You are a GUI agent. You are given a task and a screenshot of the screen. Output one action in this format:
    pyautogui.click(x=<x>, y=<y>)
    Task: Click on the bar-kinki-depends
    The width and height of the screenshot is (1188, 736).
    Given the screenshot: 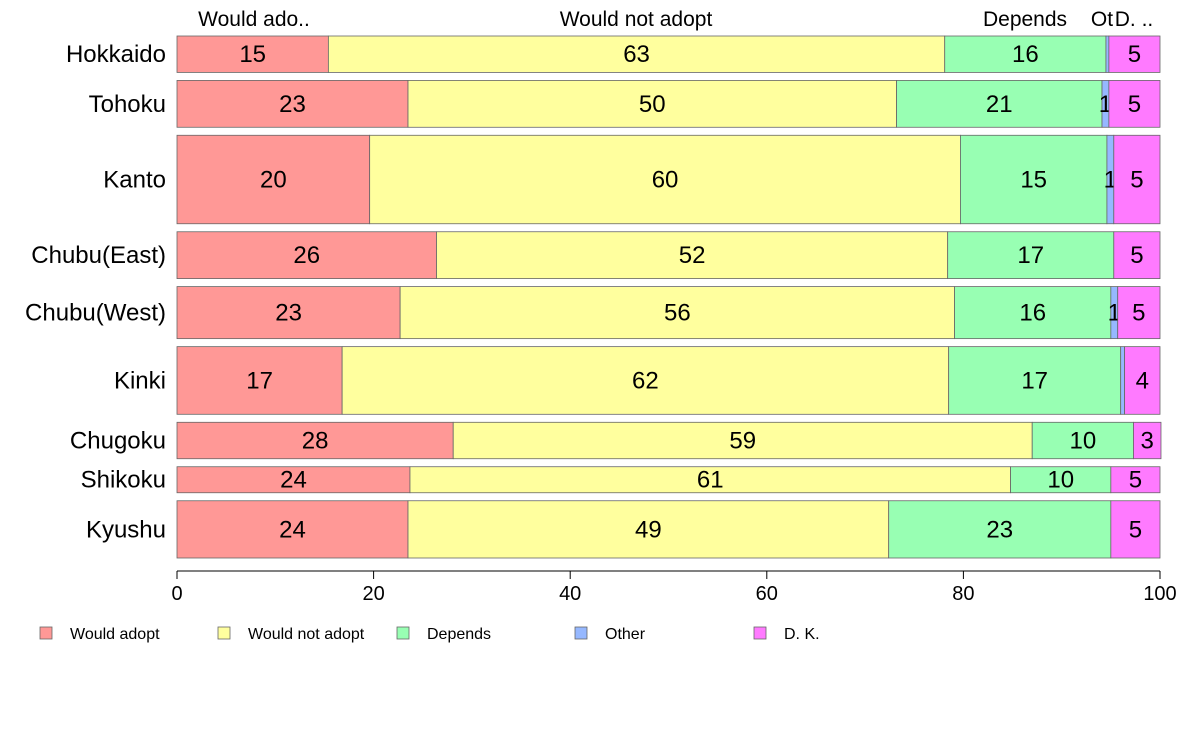 What is the action you would take?
    pyautogui.click(x=1035, y=380)
    